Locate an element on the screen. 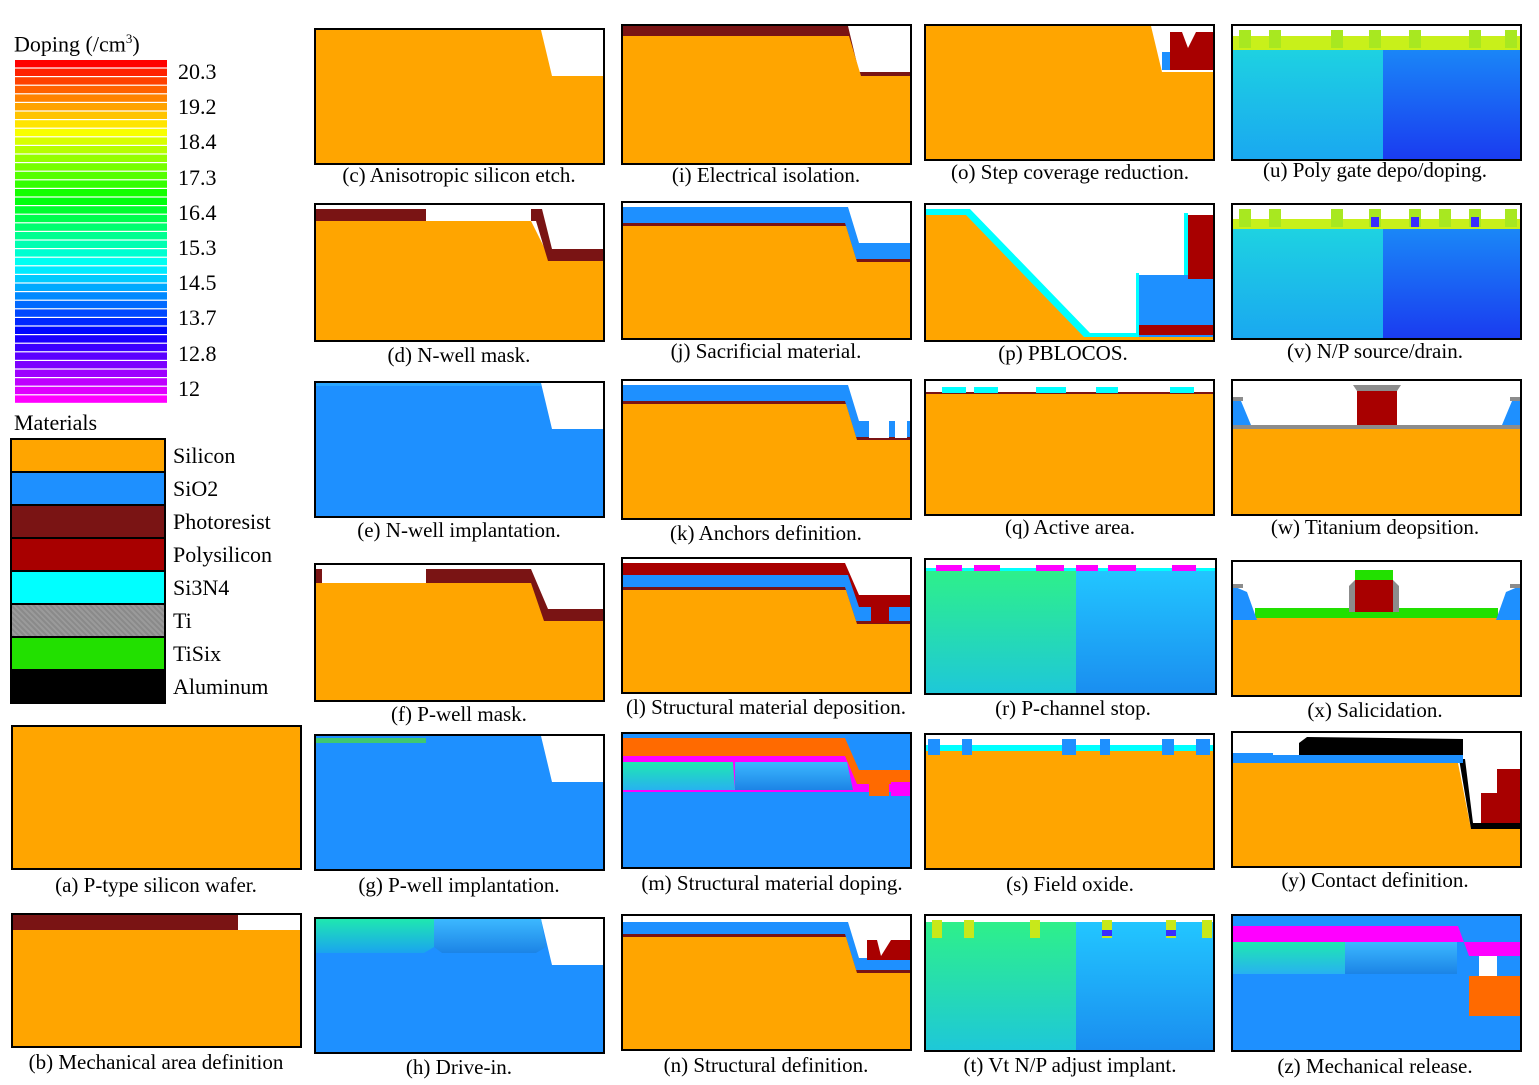 This screenshot has width=1539, height=1085. nitride-liner is located at coordinates (1186, 244).